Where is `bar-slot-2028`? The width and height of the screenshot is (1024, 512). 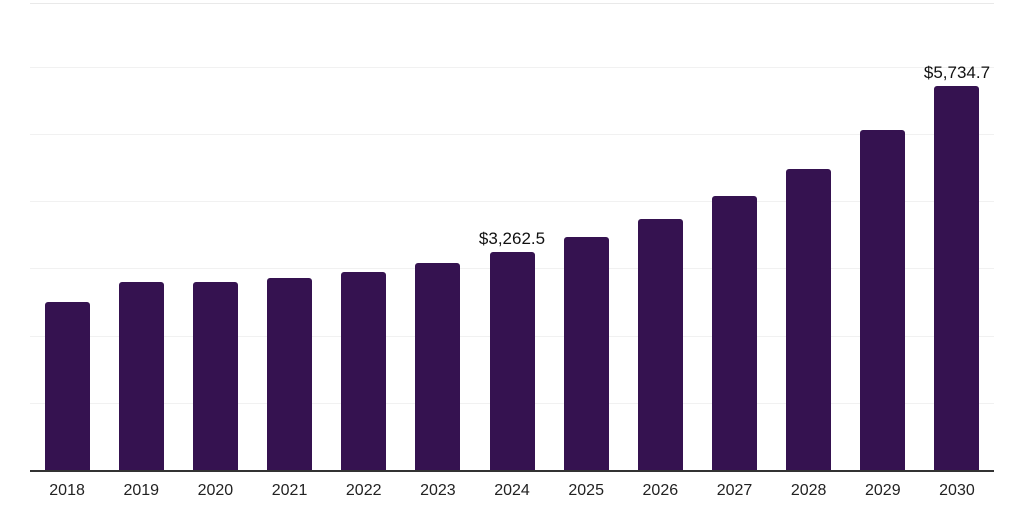 bar-slot-2028 is located at coordinates (809, 237).